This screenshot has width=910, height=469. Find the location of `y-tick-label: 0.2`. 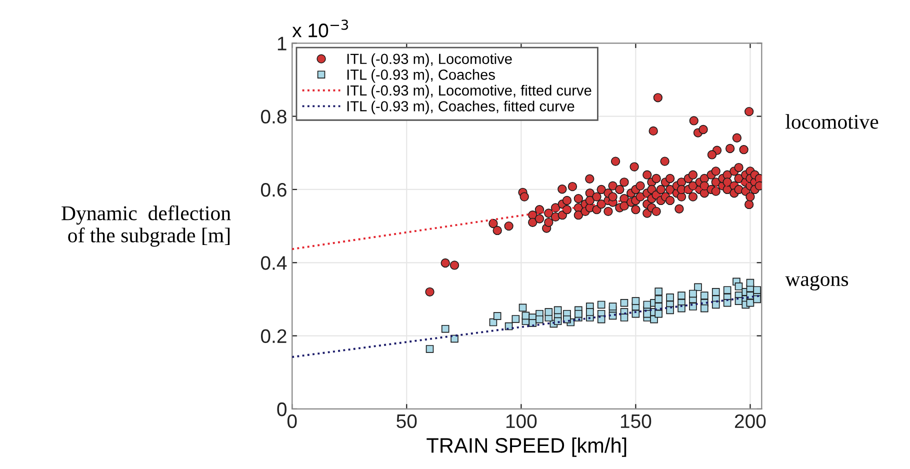

y-tick-label: 0.2 is located at coordinates (273, 336).